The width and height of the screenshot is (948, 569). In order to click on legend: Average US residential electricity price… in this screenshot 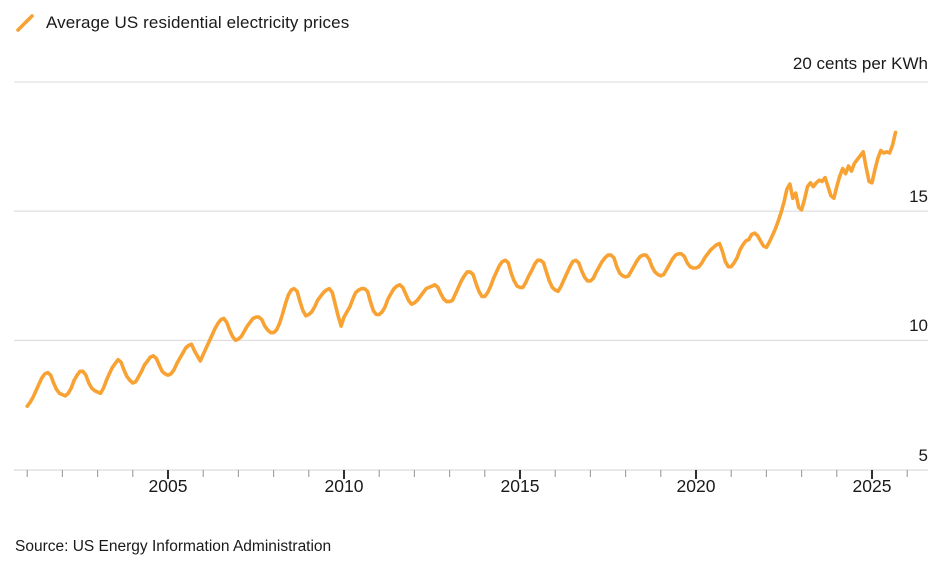, I will do `click(181, 23)`.